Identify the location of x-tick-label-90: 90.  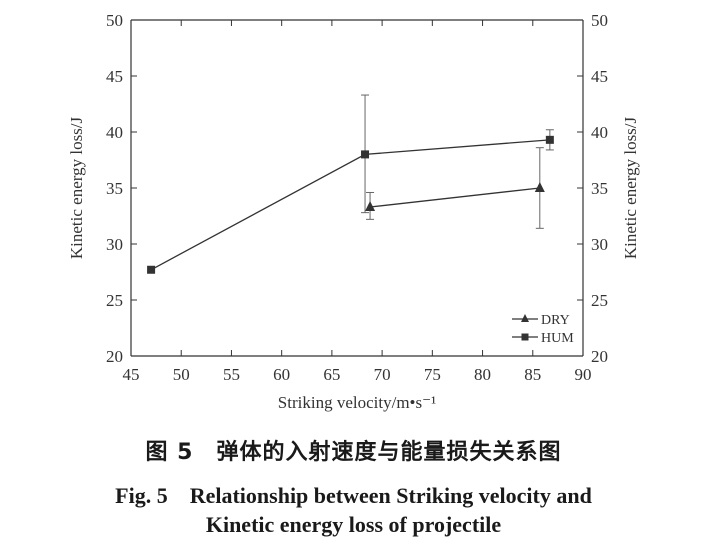
(583, 374).